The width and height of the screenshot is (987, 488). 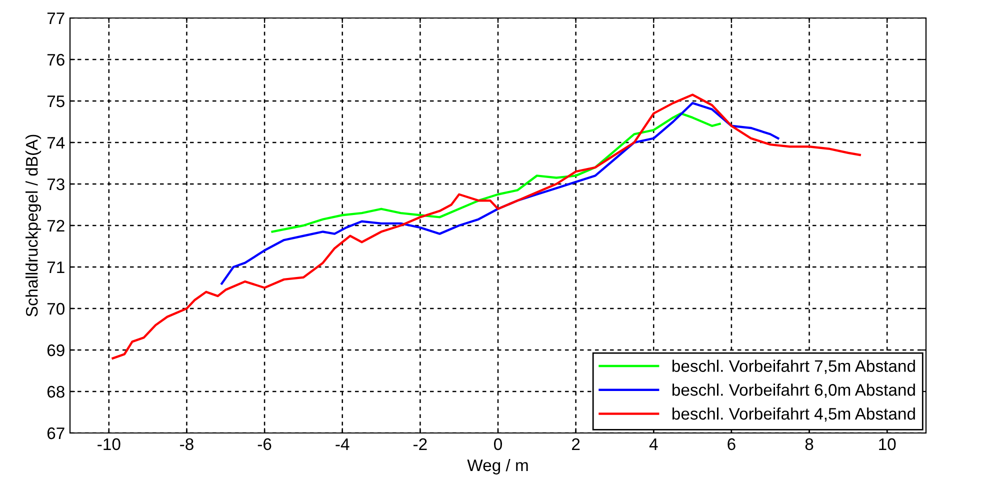 What do you see at coordinates (55, 184) in the screenshot?
I see `y-tick-label: 73` at bounding box center [55, 184].